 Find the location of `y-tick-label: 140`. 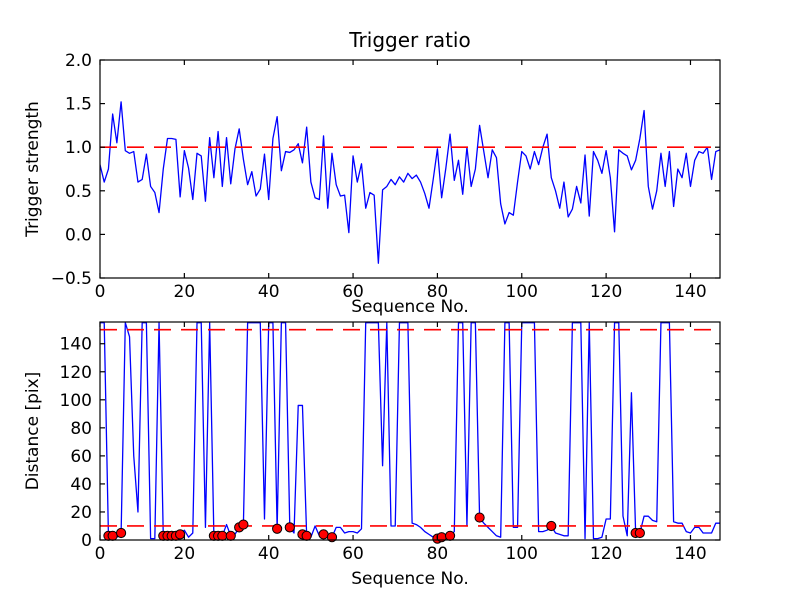

y-tick-label: 140 is located at coordinates (76, 345).